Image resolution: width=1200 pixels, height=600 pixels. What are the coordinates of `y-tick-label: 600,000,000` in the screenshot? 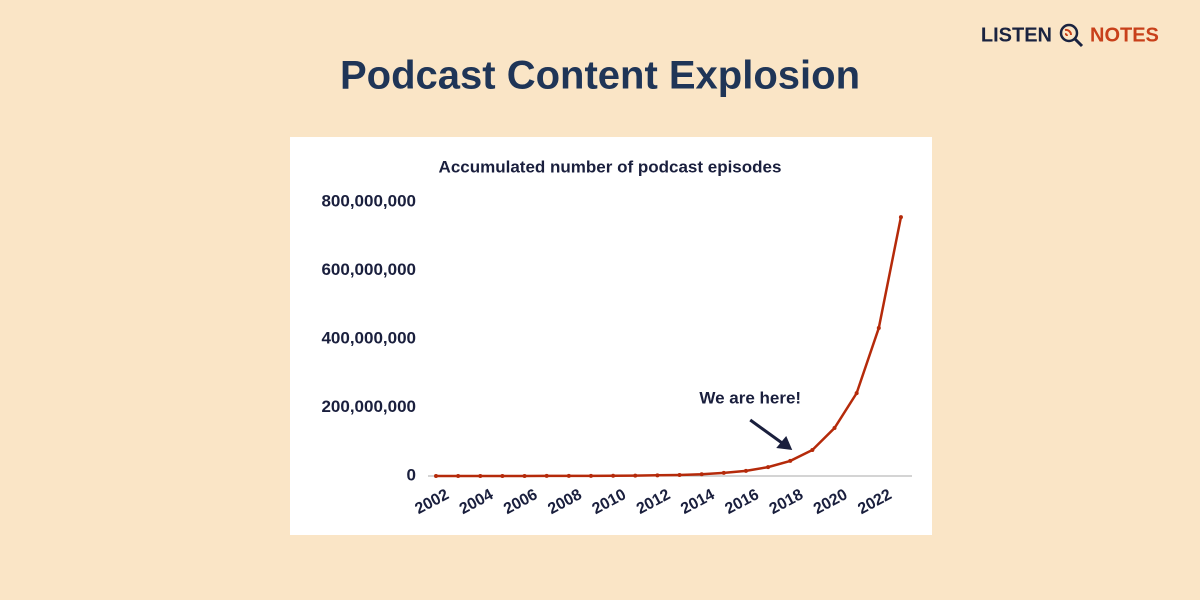 It's located at (368, 269).